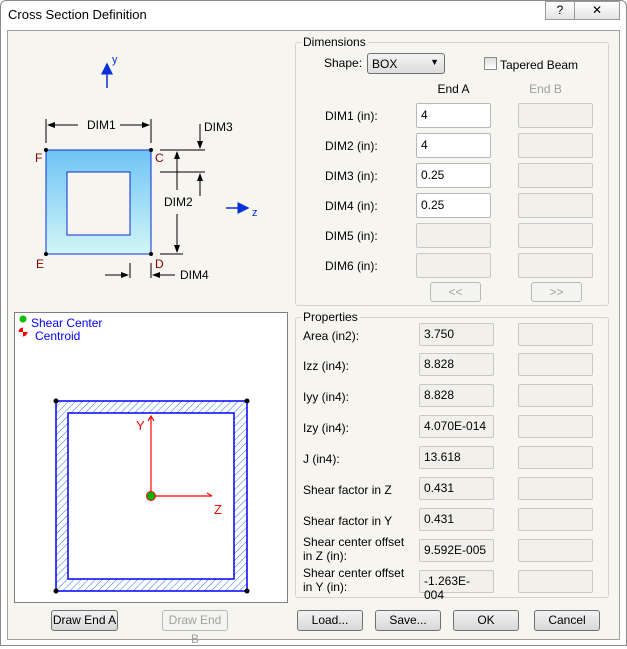  Describe the element at coordinates (456, 457) in the screenshot. I see `property-end-a-value: 13.618` at that location.